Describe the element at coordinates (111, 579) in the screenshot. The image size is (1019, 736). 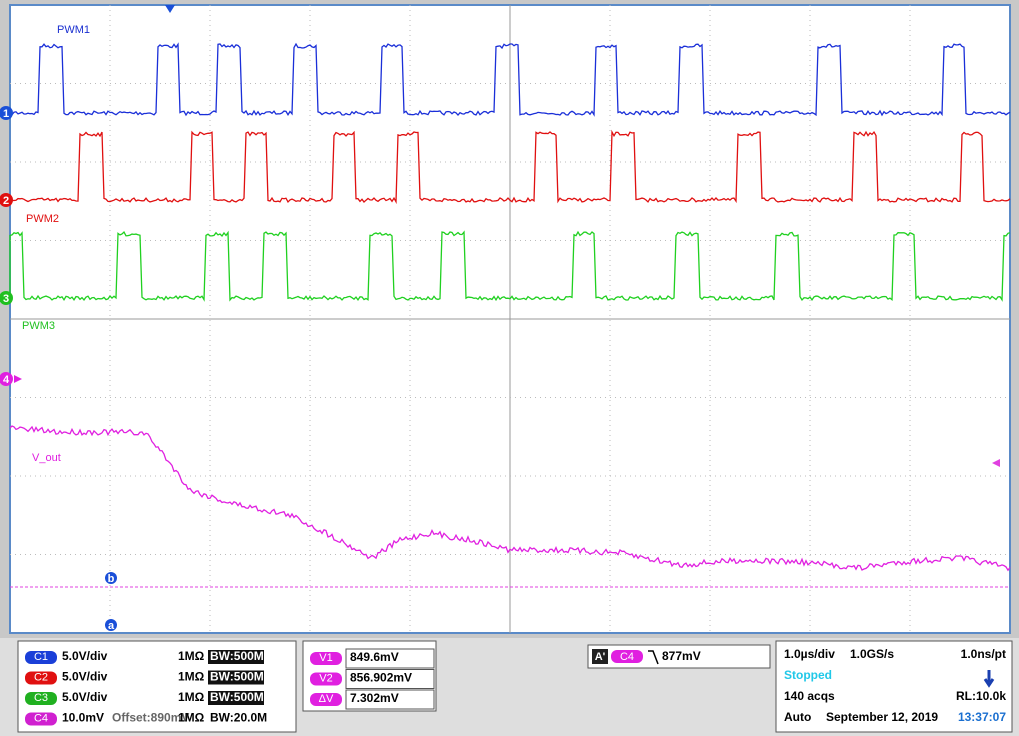
I see `cursor-marker: b` at that location.